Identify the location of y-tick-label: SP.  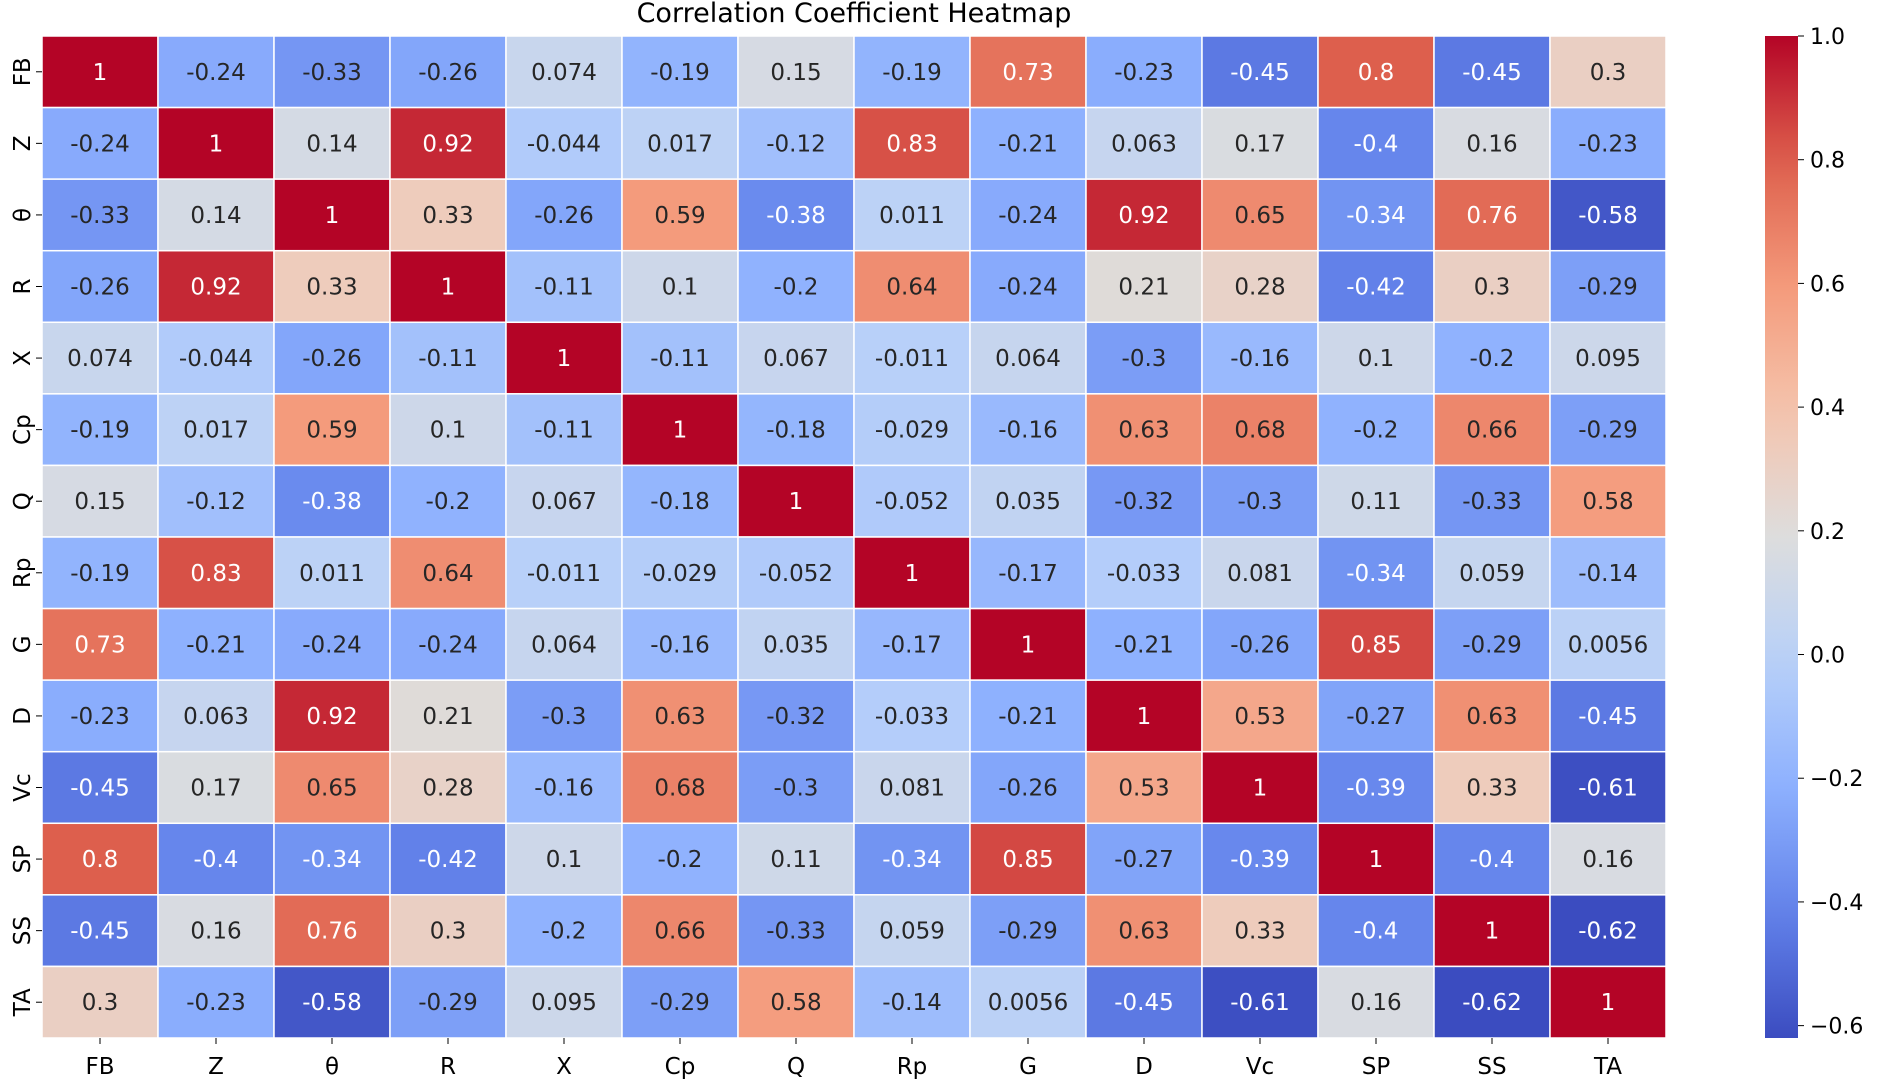
(23, 859).